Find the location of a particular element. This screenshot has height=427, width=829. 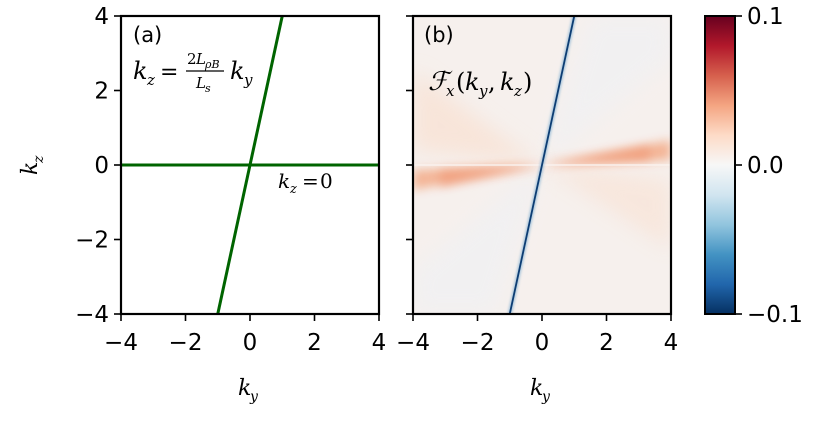

panel-a-slope-annotation: k z = 2 L ρB L s k y is located at coordinates (193, 72).